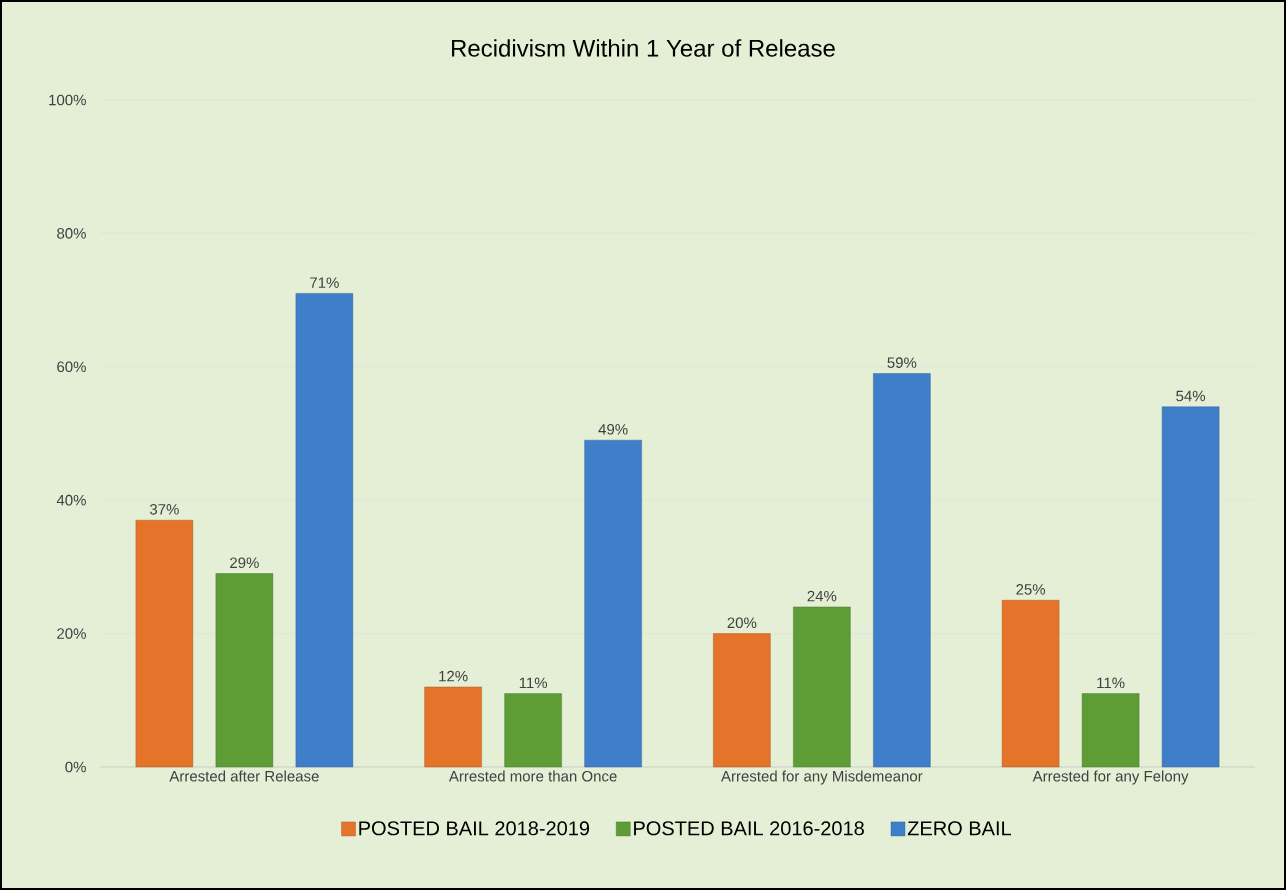  I want to click on y-tick-label: 0%, so click(75, 767).